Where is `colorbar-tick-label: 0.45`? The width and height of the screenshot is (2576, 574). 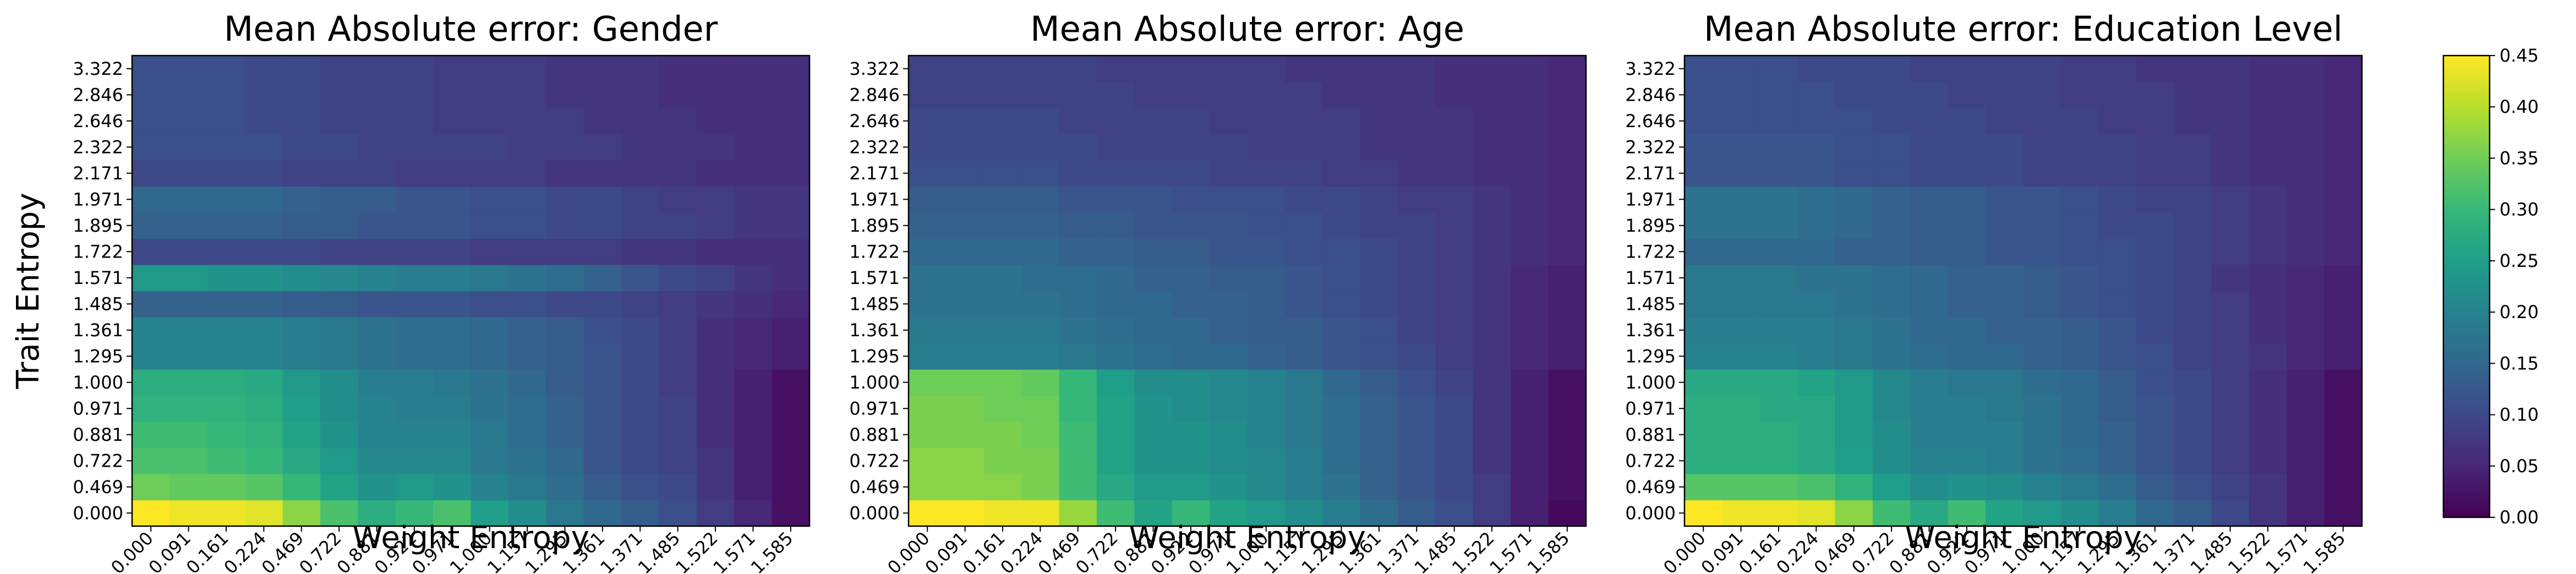 colorbar-tick-label: 0.45 is located at coordinates (2519, 55).